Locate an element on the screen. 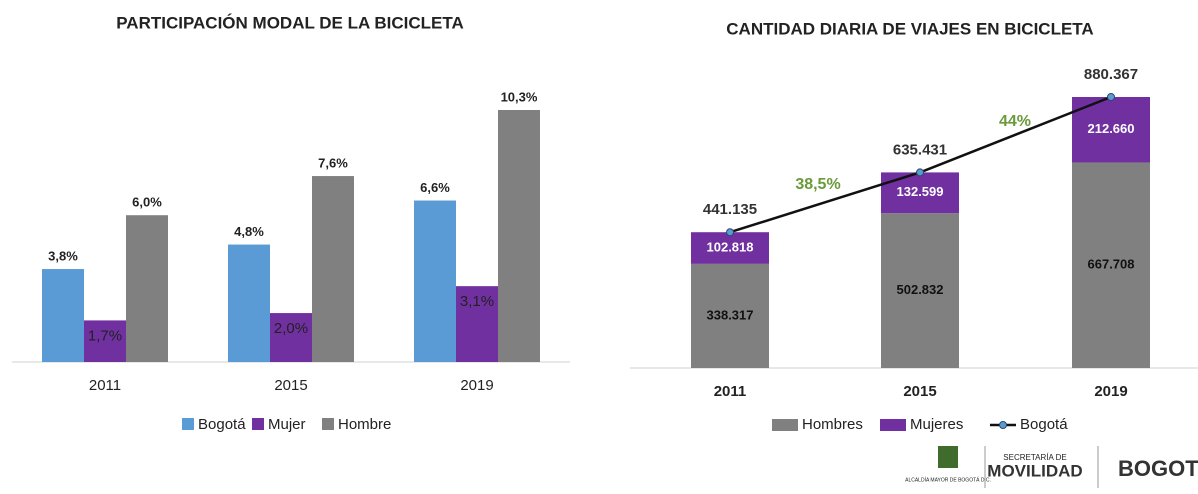 This screenshot has width=1198, height=494. alcaldia-text: ALCALDÍA MAYOR DE BOGOTÁ D.C. is located at coordinates (948, 479).